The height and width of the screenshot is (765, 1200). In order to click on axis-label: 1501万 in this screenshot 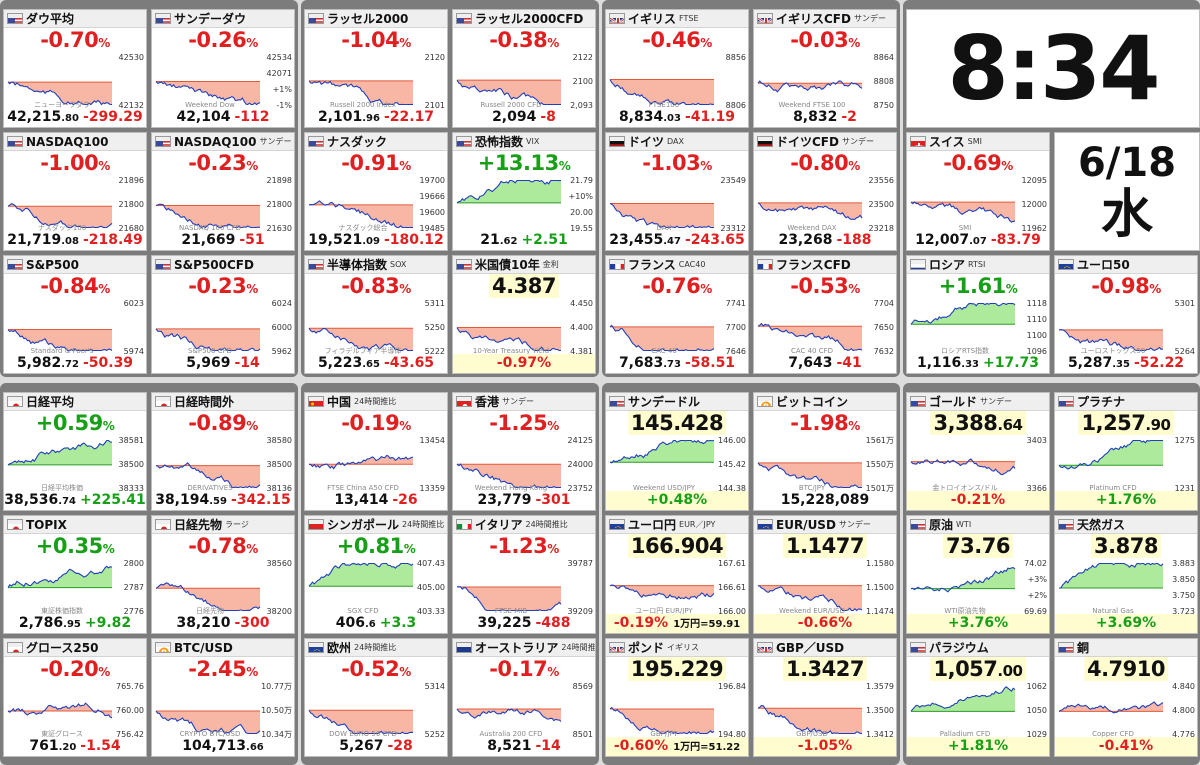, I will do `click(880, 488)`.